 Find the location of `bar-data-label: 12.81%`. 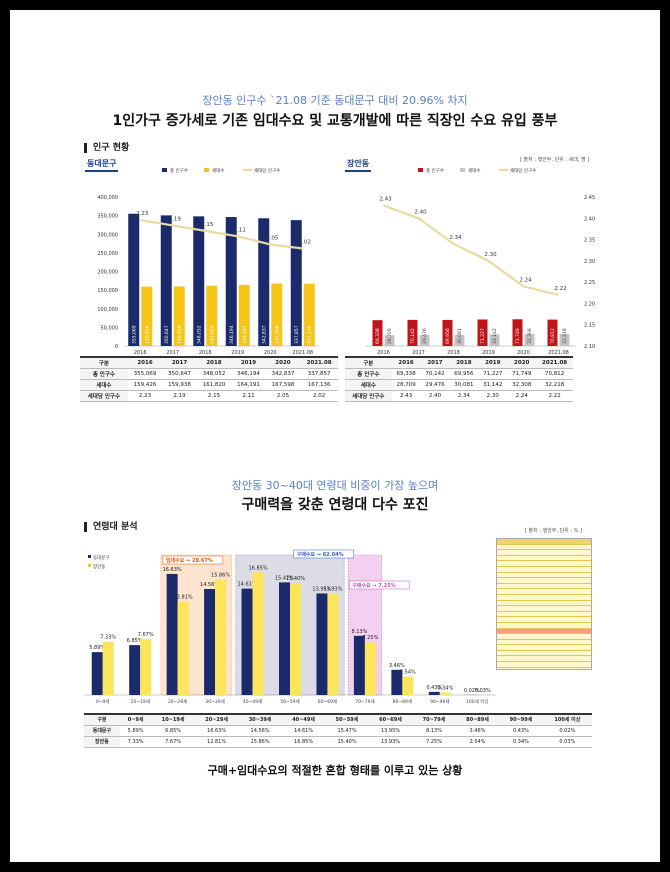

bar-data-label: 12.81% is located at coordinates (183, 598).